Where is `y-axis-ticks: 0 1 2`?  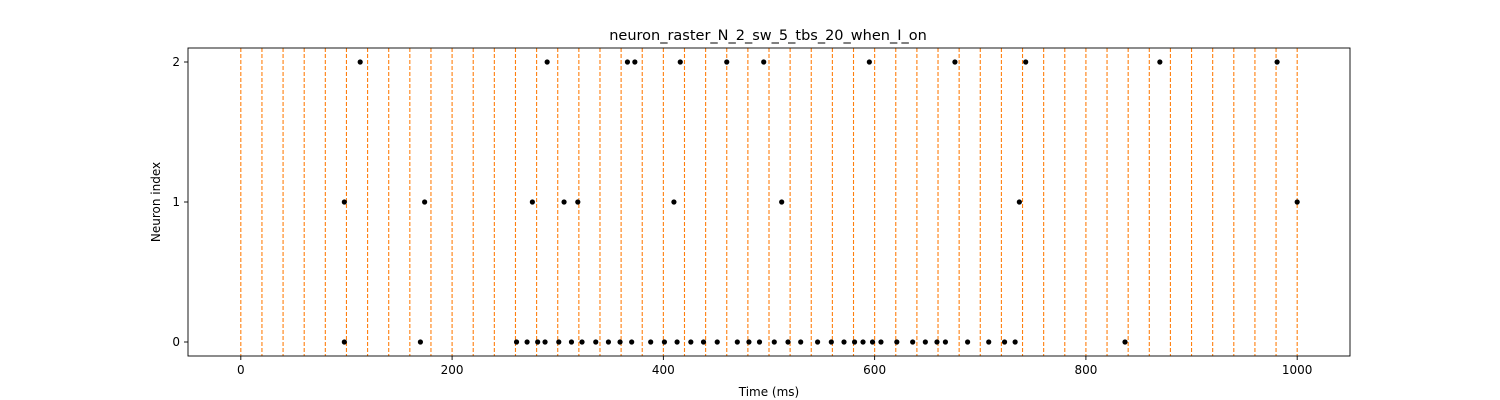 y-axis-ticks: 0 1 2 is located at coordinates (180, 202).